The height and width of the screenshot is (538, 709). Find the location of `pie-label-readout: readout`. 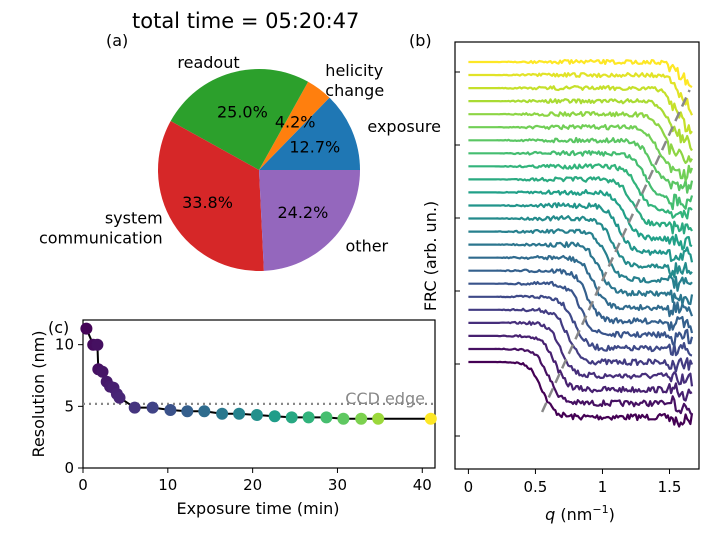

pie-label-readout: readout is located at coordinates (208, 62).